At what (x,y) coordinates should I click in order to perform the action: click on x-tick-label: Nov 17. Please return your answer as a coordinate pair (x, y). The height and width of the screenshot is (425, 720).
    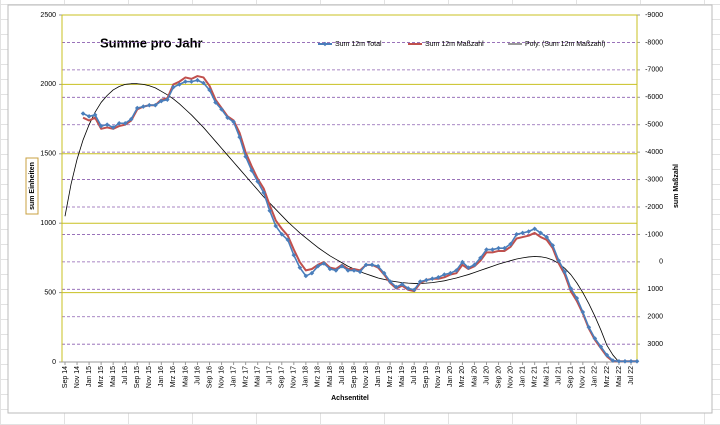
    Looking at the image, I should click on (294, 377).